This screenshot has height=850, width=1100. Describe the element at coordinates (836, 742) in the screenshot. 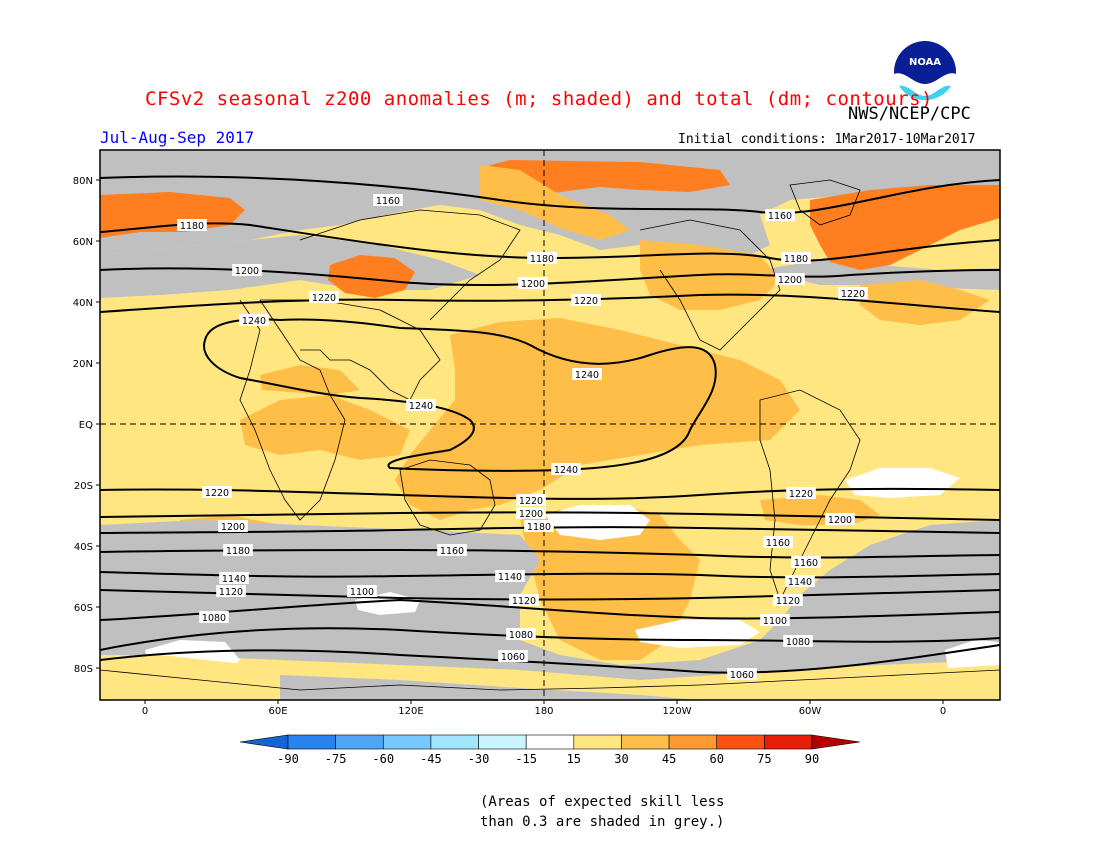

I see `colorbar-arrow-right` at that location.